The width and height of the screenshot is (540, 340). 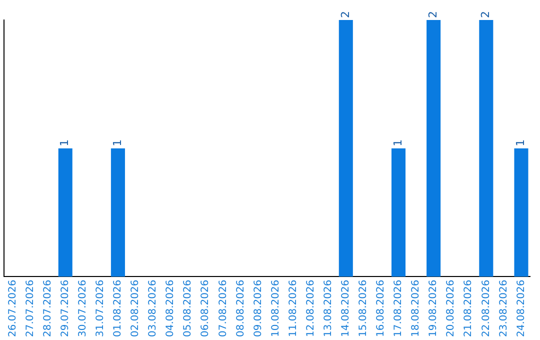 I want to click on x-tick-label: 20.08.2026, so click(x=451, y=309).